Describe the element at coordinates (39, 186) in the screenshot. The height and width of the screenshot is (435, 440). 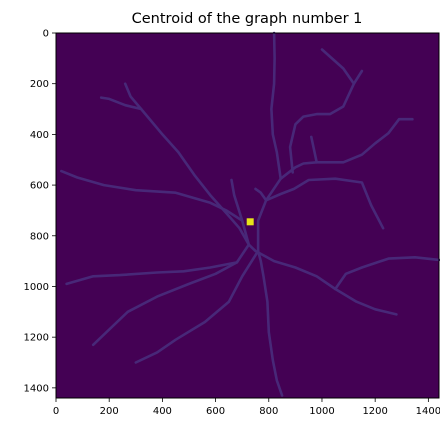
I see `y-tick-label: 600` at that location.